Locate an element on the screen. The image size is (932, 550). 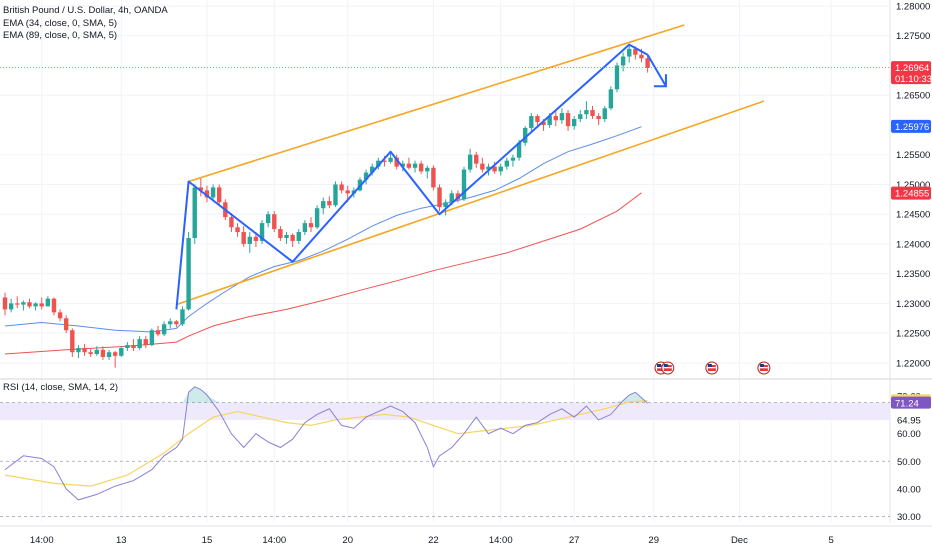
symbol-title: British Pound / U.S. Dollar, 4h, OANDA is located at coordinates (85, 10).